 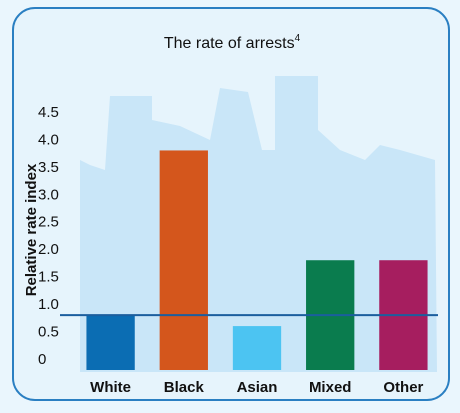 What do you see at coordinates (48, 249) in the screenshot?
I see `y-tick-label: 2.0` at bounding box center [48, 249].